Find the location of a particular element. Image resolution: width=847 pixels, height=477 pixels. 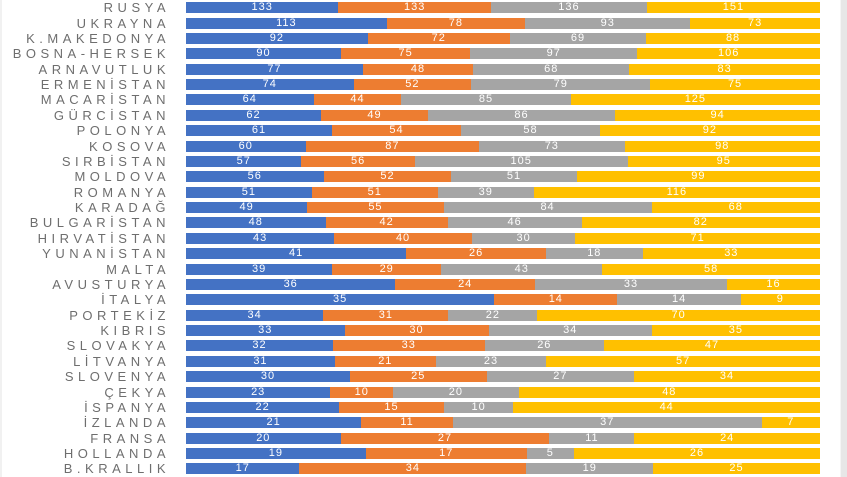

bar-segment-yellow: 33 is located at coordinates (731, 254).